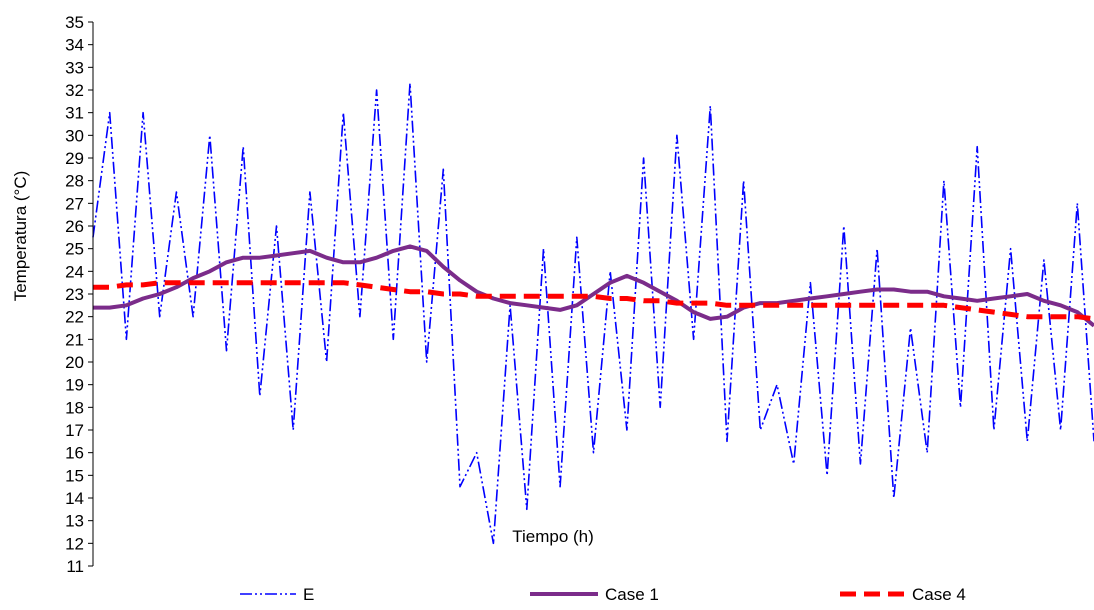 This screenshot has height=610, width=1094. I want to click on legend-label: Case 4, so click(939, 594).